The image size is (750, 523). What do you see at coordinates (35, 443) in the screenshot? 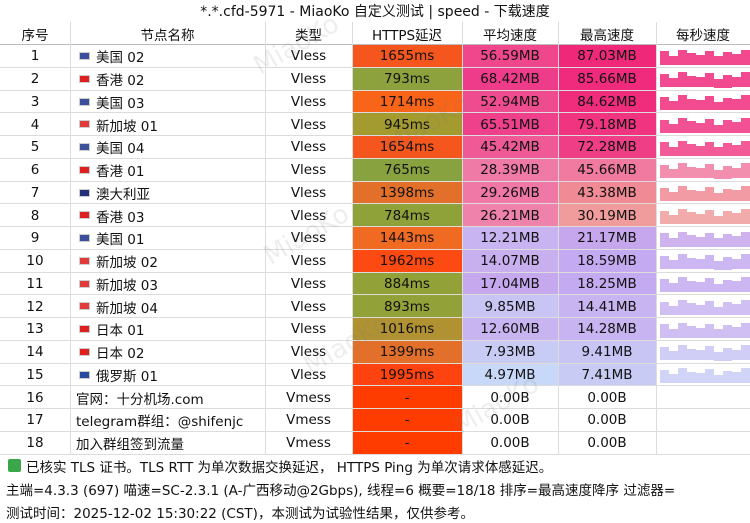
I see `cell: 18` at bounding box center [35, 443].